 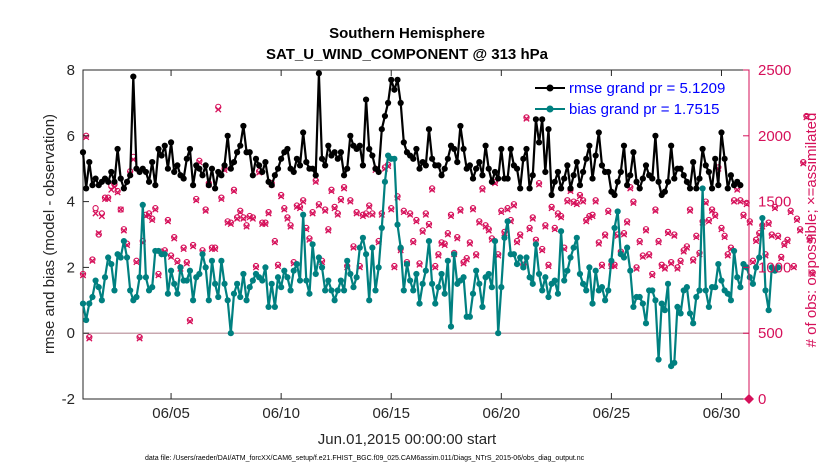 I want to click on y-tick-label-right: 1500, so click(x=774, y=202).